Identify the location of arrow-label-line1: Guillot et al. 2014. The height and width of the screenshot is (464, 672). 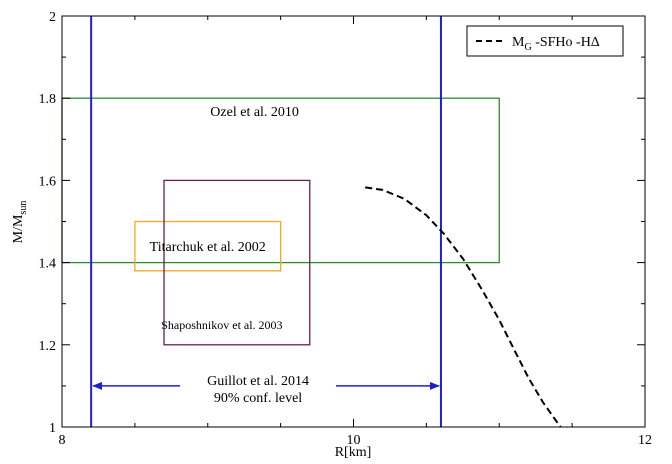
(258, 381).